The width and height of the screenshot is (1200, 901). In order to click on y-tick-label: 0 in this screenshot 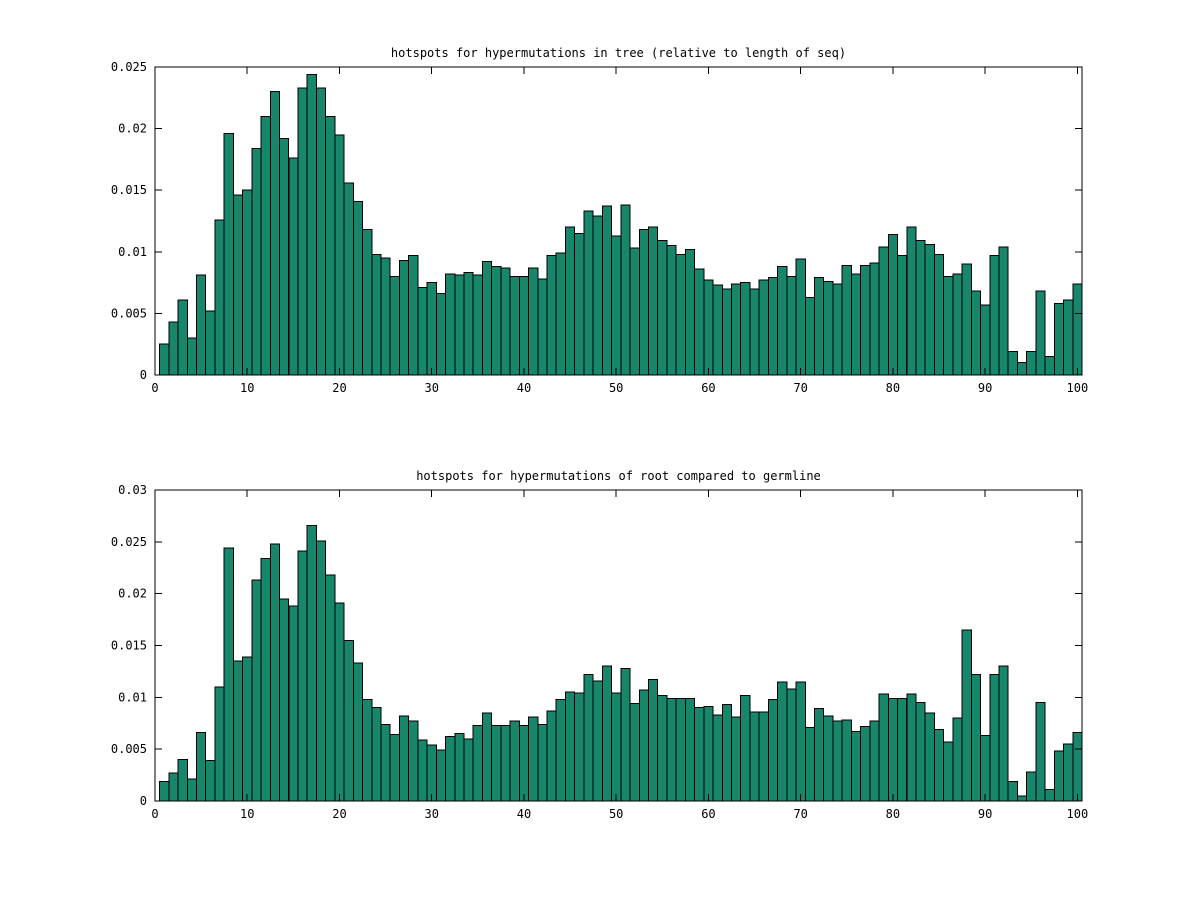, I will do `click(143, 375)`.